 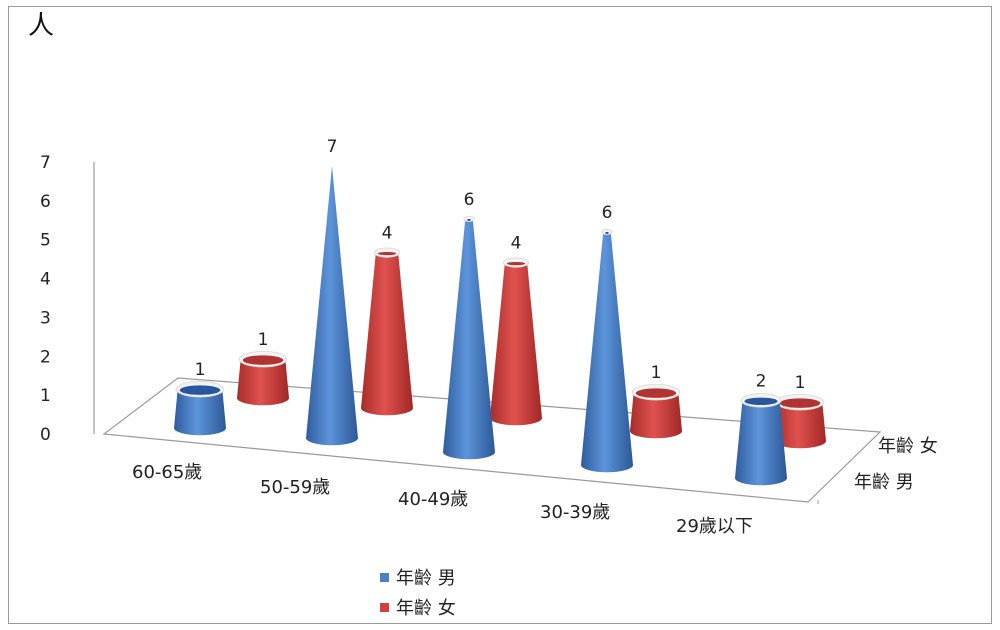 What do you see at coordinates (45, 280) in the screenshot?
I see `y-tick-label: 4` at bounding box center [45, 280].